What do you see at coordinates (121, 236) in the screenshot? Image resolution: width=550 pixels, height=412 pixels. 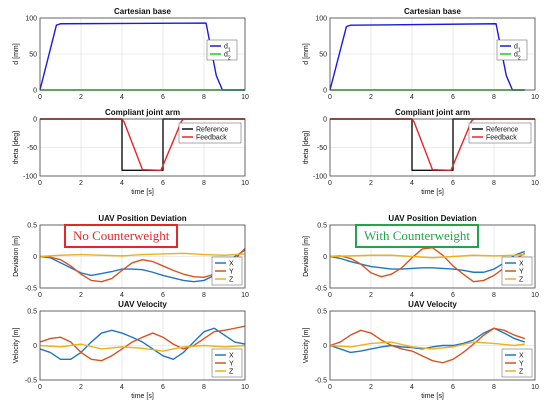 I see `no-counterweight-banner: No Counterweight` at bounding box center [121, 236].